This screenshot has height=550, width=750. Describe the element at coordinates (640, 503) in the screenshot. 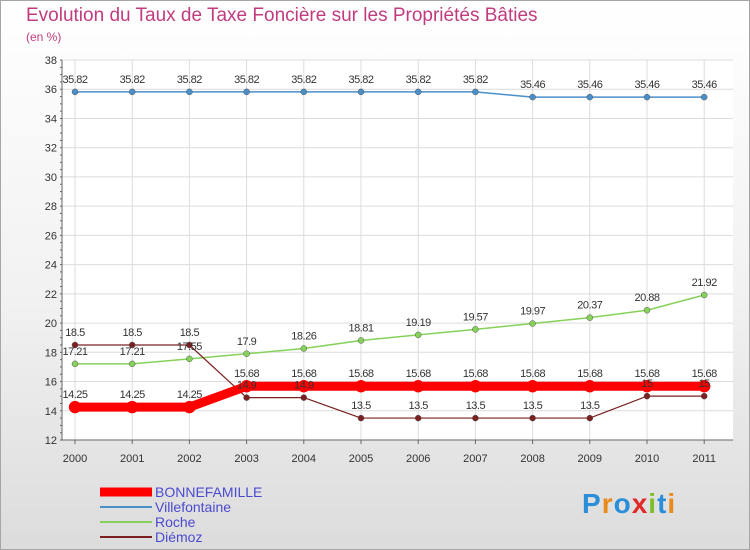

I see `logo-letter: x` at that location.